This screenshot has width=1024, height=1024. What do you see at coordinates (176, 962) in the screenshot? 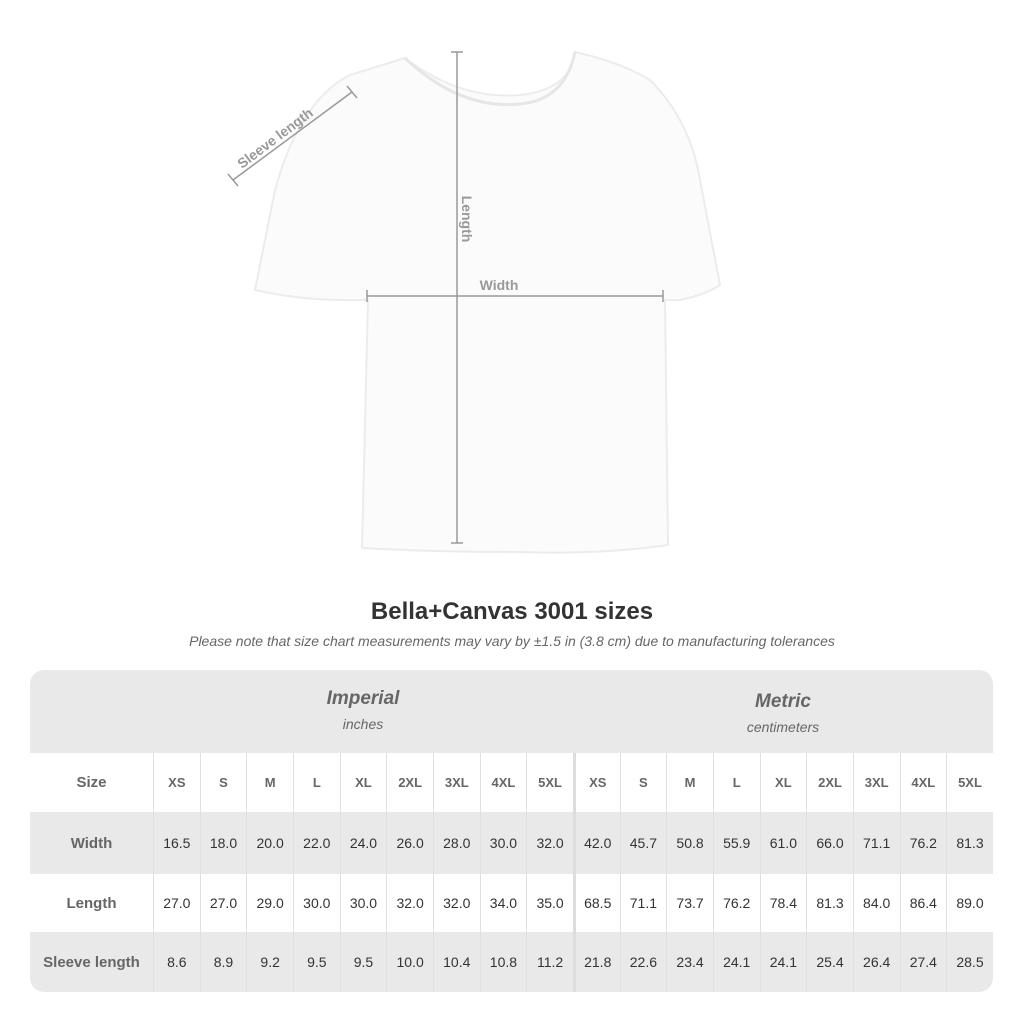
I see `imperial-value-cell: 8.6` at bounding box center [176, 962].